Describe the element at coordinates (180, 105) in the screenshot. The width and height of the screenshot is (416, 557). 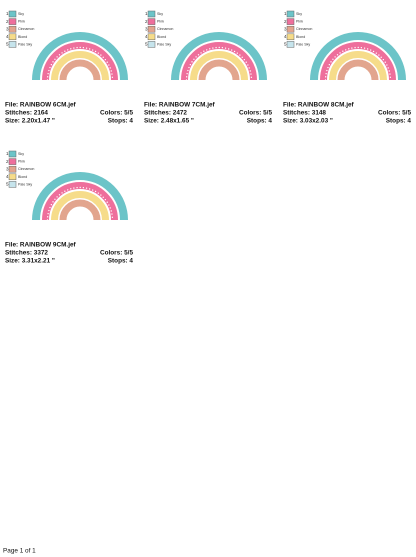
I see `file-name: File: RAINBOW 7CM.jef` at that location.